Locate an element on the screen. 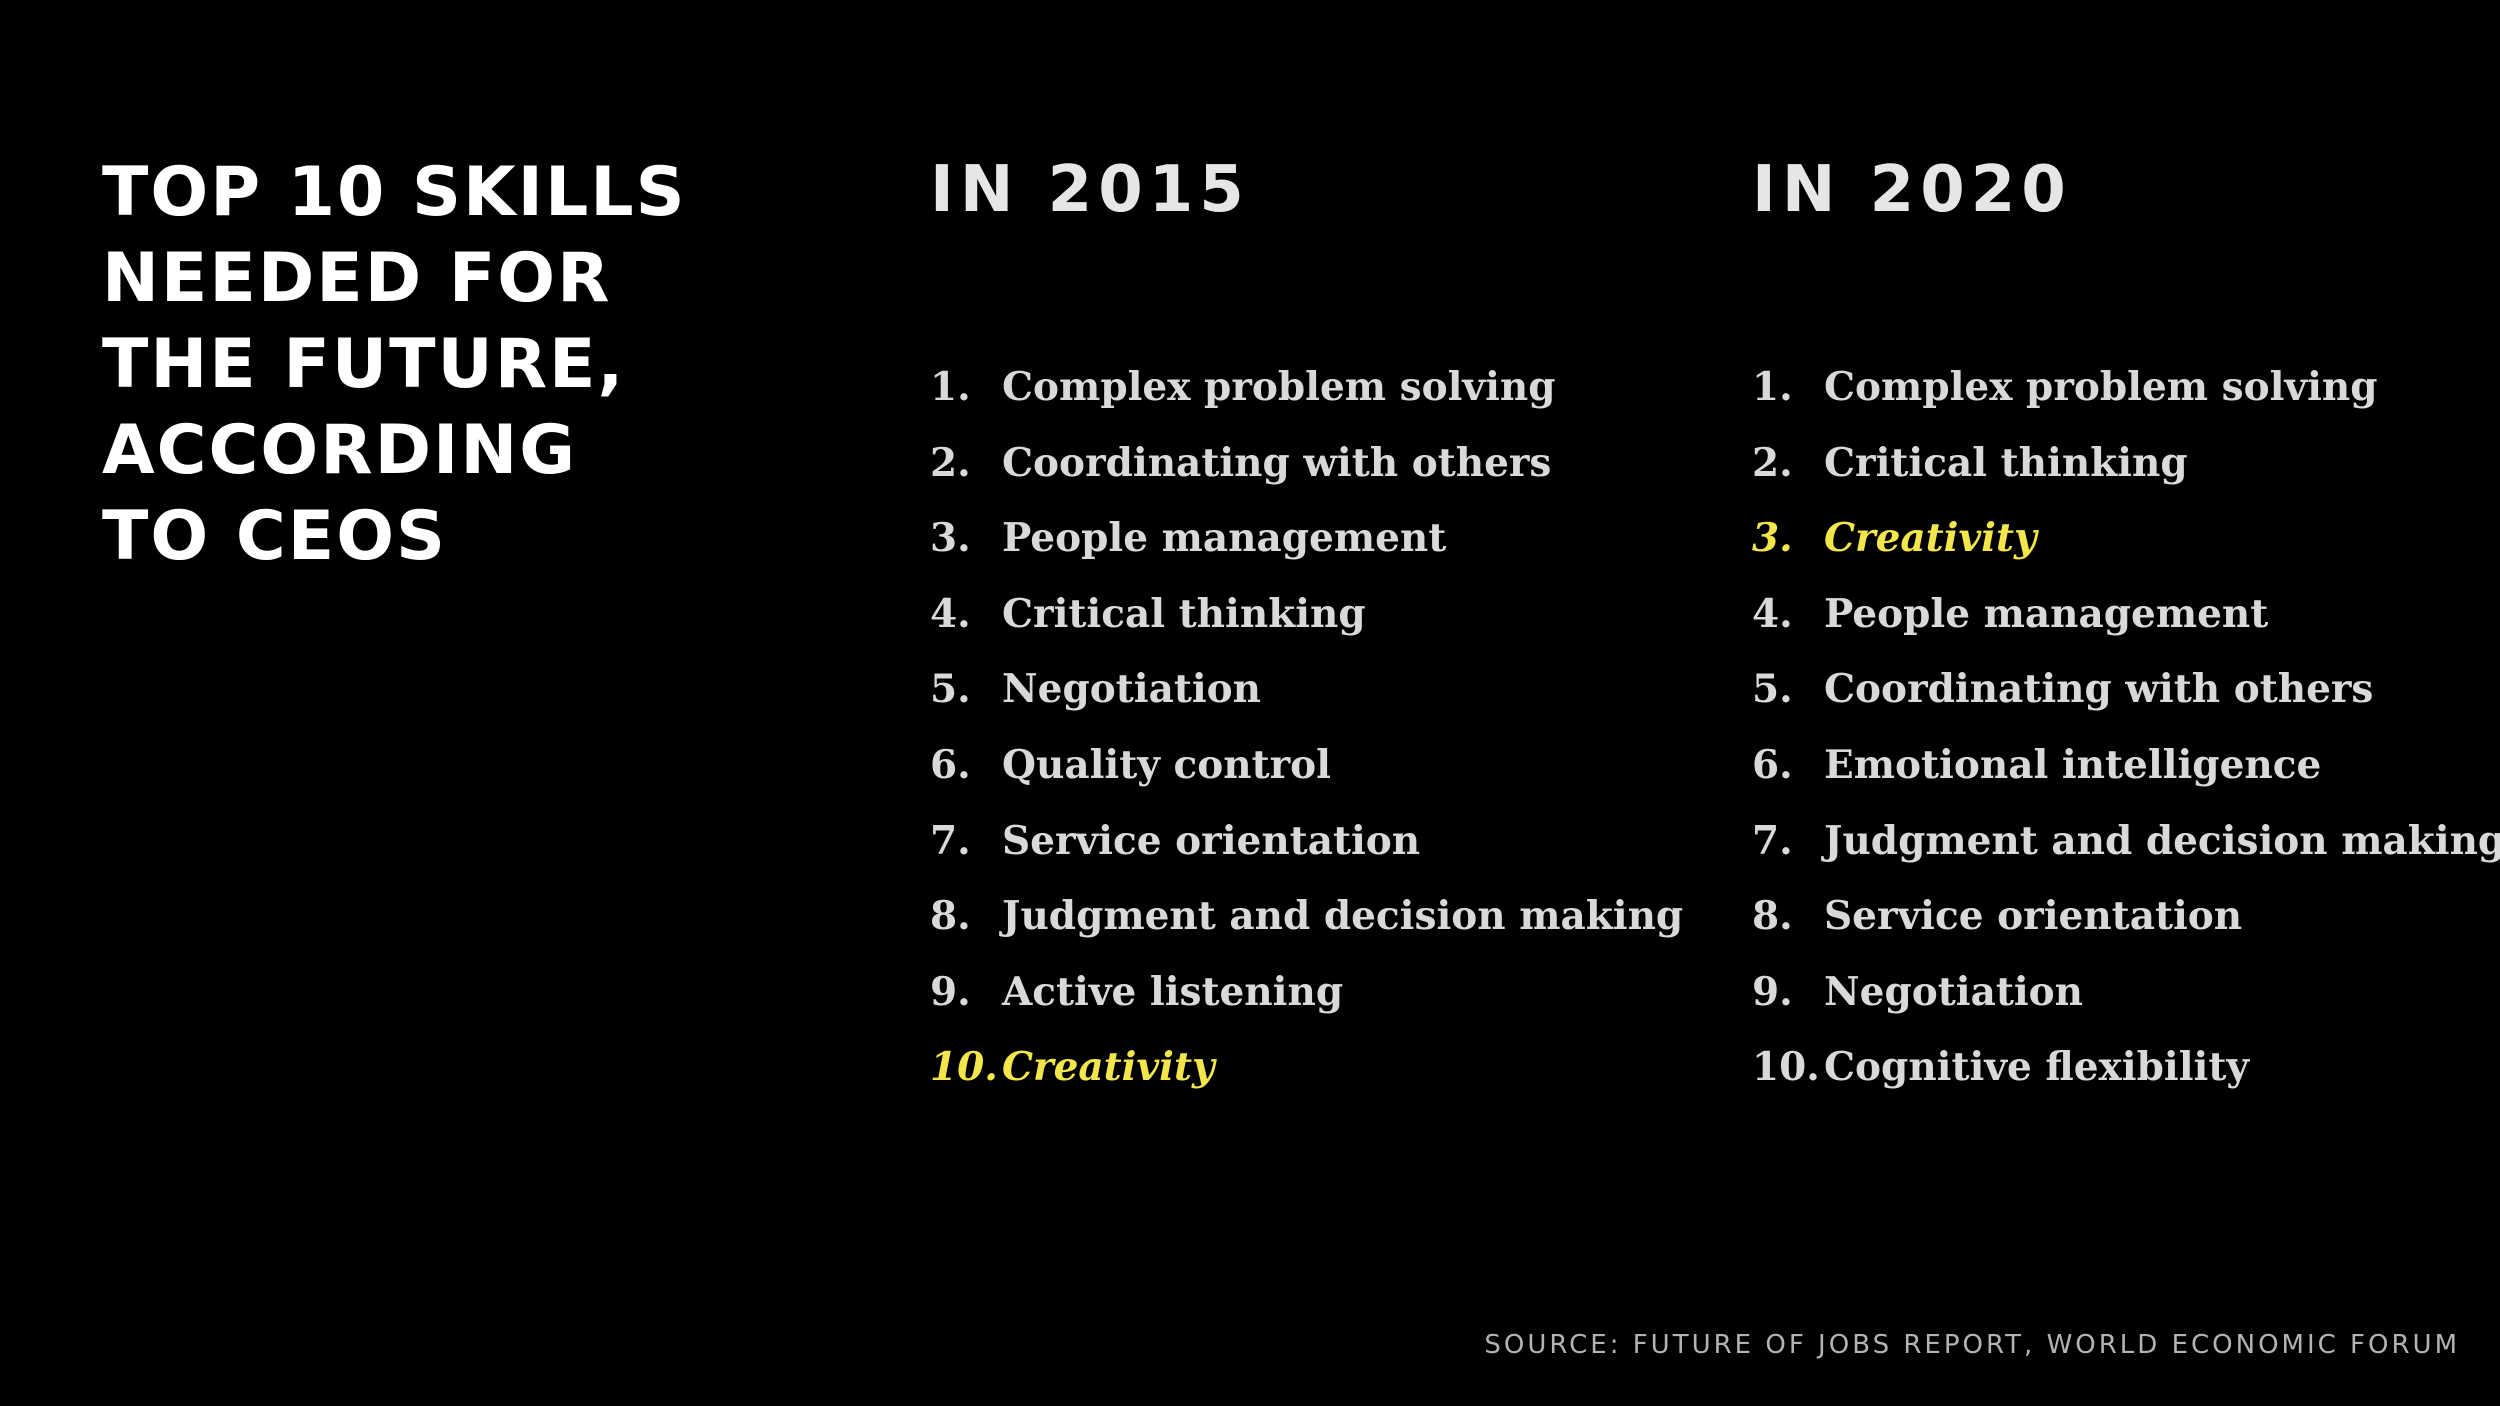 Image resolution: width=2500 pixels, height=1406 pixels. column-heading-2020: IN 2020 is located at coordinates (1912, 190).